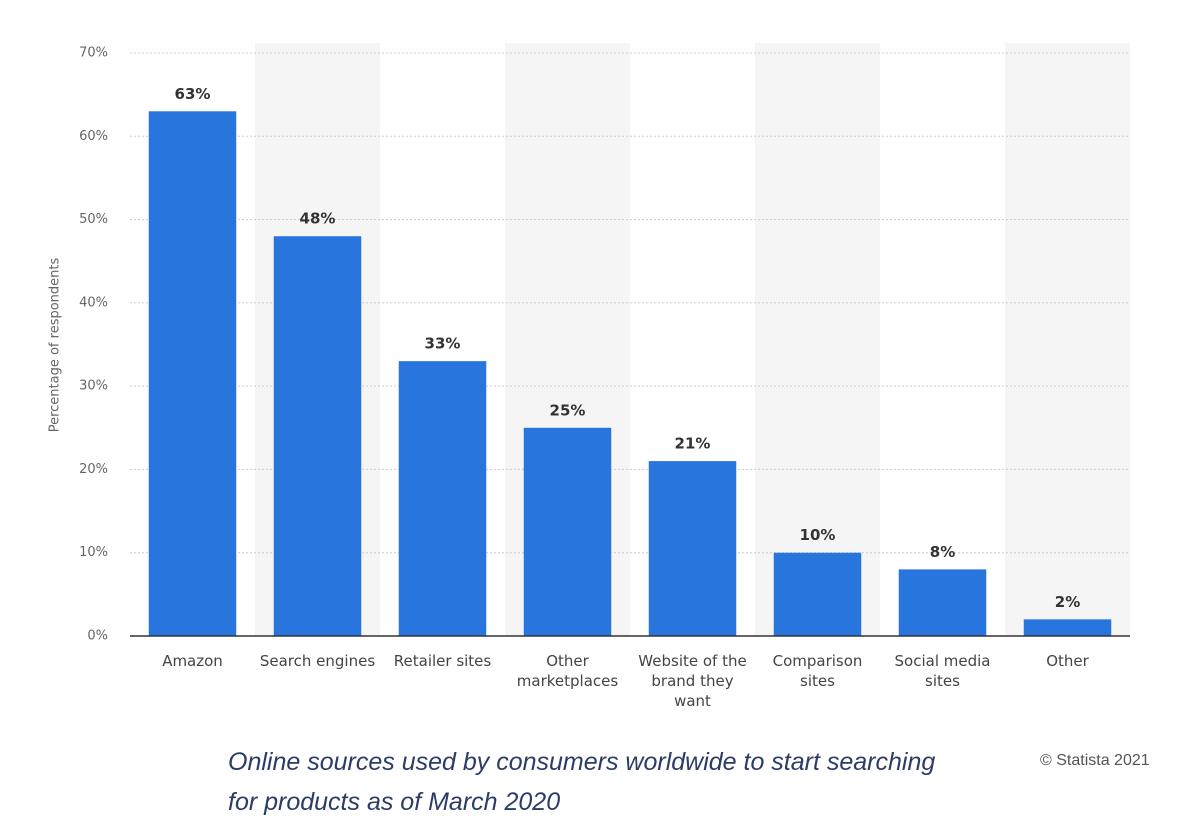  Describe the element at coordinates (567, 671) in the screenshot. I see `x-tick-label: Other marketplaces` at that location.